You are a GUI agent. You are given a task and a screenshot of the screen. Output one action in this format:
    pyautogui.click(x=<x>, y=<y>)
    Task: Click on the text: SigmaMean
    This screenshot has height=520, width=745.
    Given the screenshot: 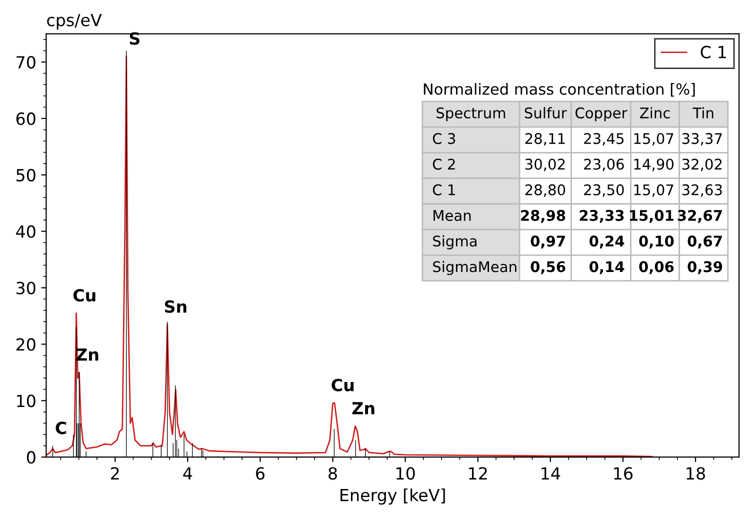 What is the action you would take?
    pyautogui.click(x=474, y=268)
    